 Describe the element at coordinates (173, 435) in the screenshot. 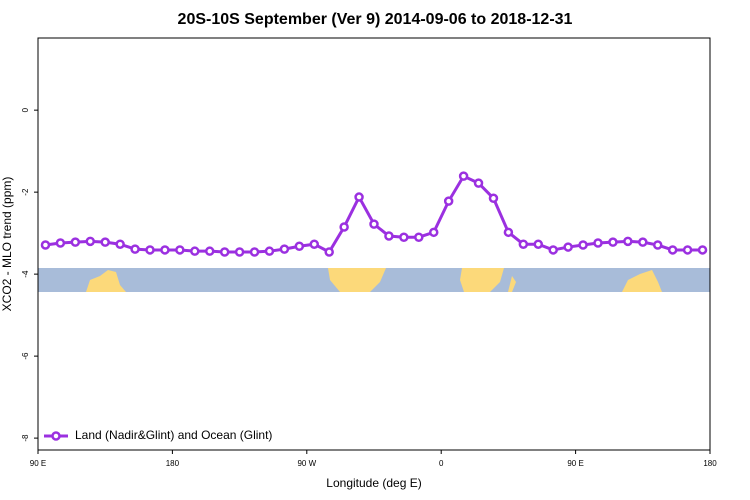

I see `legend-label: Land (Nadir&Glint) and Ocean (Glint)` at that location.